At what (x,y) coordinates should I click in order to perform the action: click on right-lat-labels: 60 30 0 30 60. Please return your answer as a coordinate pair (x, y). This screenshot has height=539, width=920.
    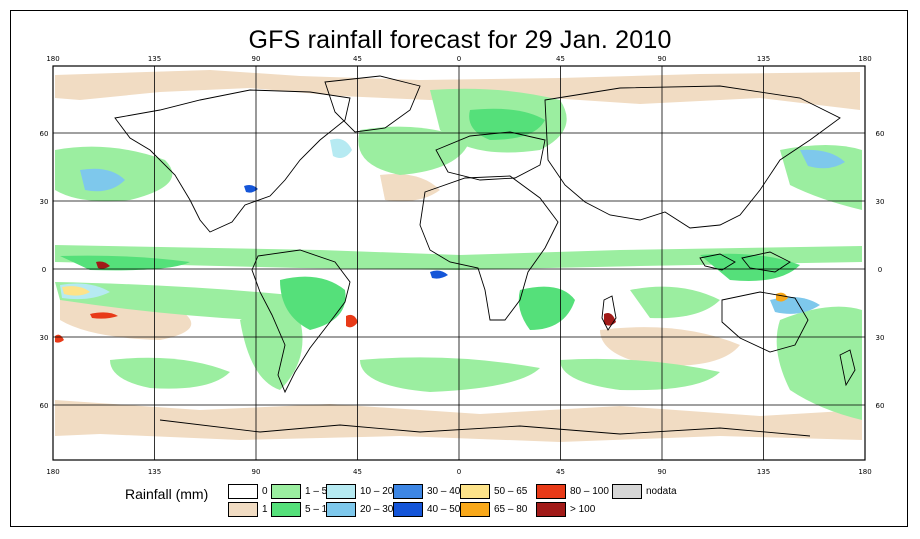
    Looking at the image, I should click on (880, 270).